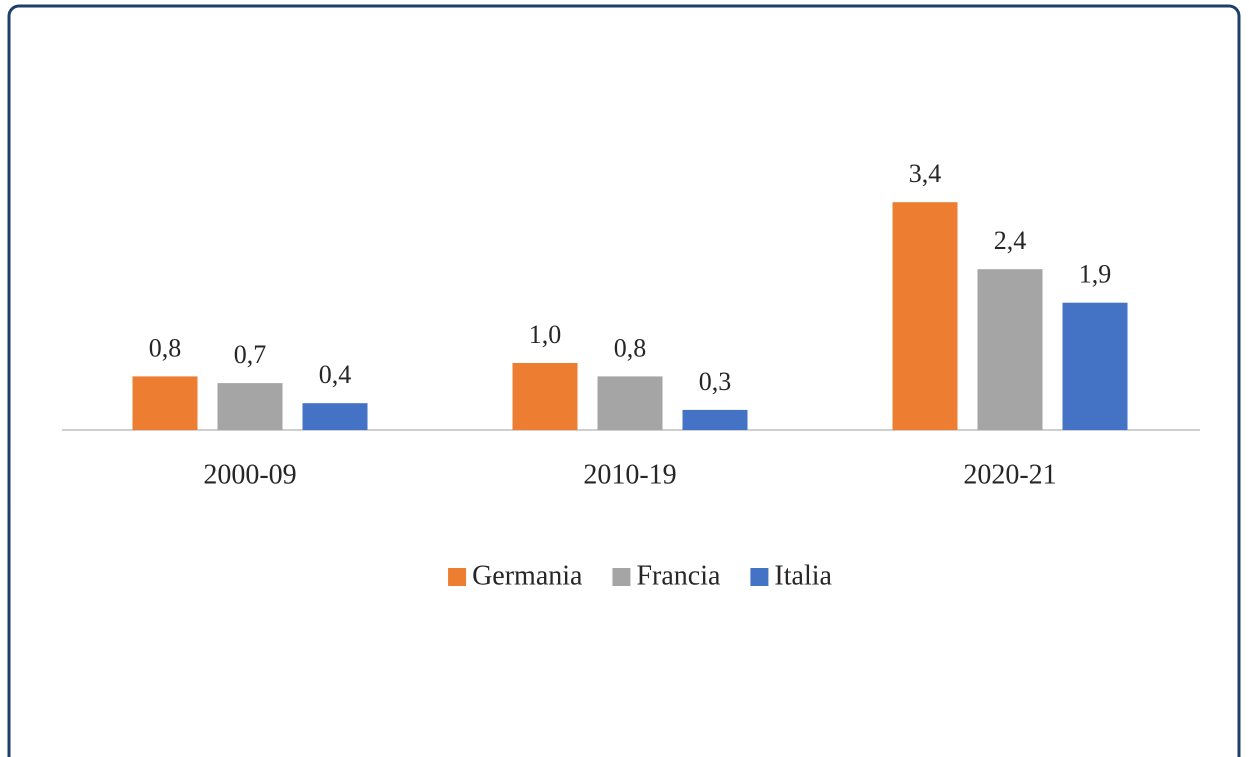 The width and height of the screenshot is (1249, 757). What do you see at coordinates (678, 575) in the screenshot?
I see `legend-label: Francia` at bounding box center [678, 575].